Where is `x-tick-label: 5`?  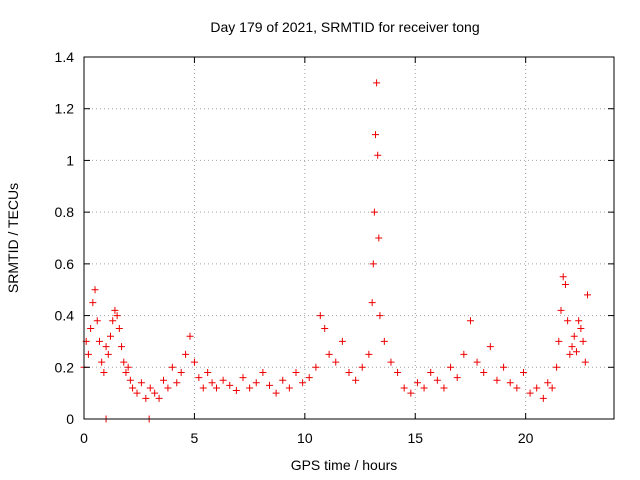
x-tick-label: 5 is located at coordinates (195, 438).